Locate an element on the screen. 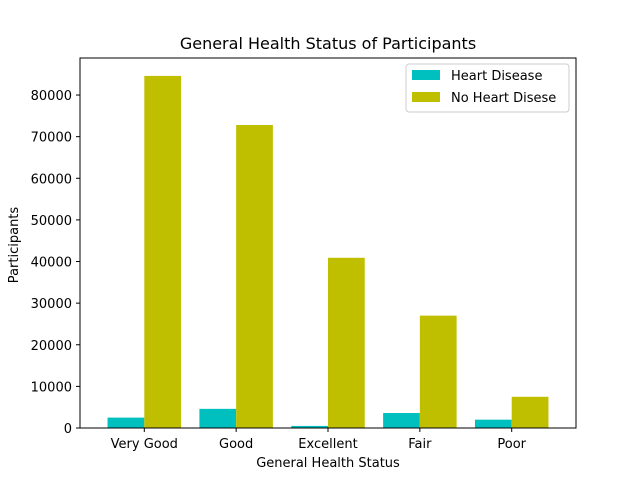  legend-swatch-no-heart-disease is located at coordinates (426, 97).